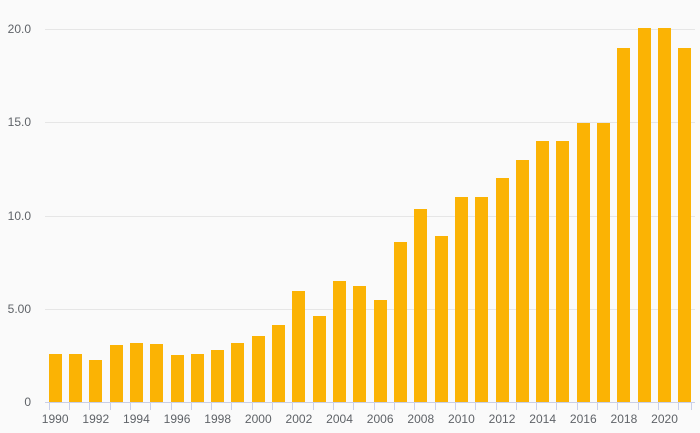 This screenshot has width=700, height=433. What do you see at coordinates (55, 419) in the screenshot?
I see `x-tick-label: 1990` at bounding box center [55, 419].